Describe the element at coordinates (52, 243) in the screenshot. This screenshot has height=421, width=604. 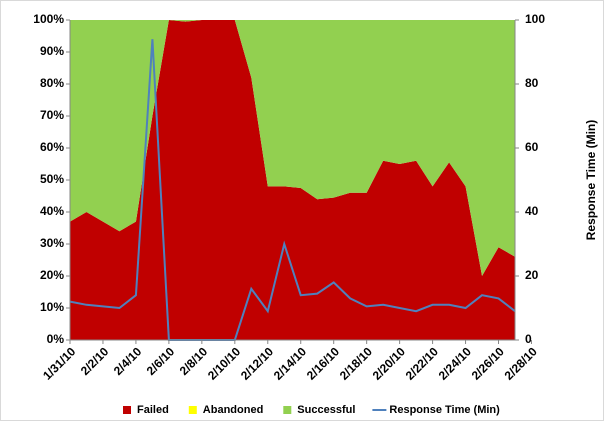
I see `y-tick-label: 30%` at that location.